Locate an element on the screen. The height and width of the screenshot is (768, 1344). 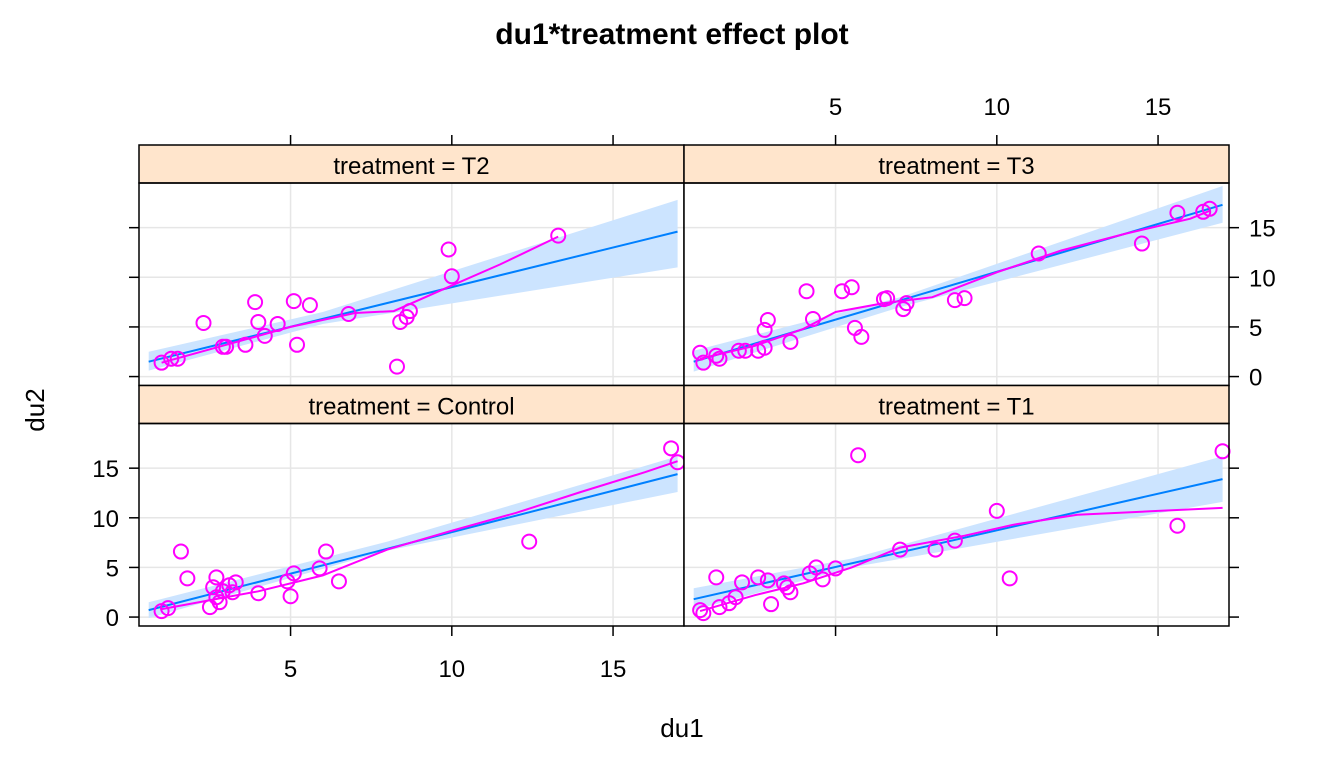
y-tick-label: 15 is located at coordinates (1262, 229).